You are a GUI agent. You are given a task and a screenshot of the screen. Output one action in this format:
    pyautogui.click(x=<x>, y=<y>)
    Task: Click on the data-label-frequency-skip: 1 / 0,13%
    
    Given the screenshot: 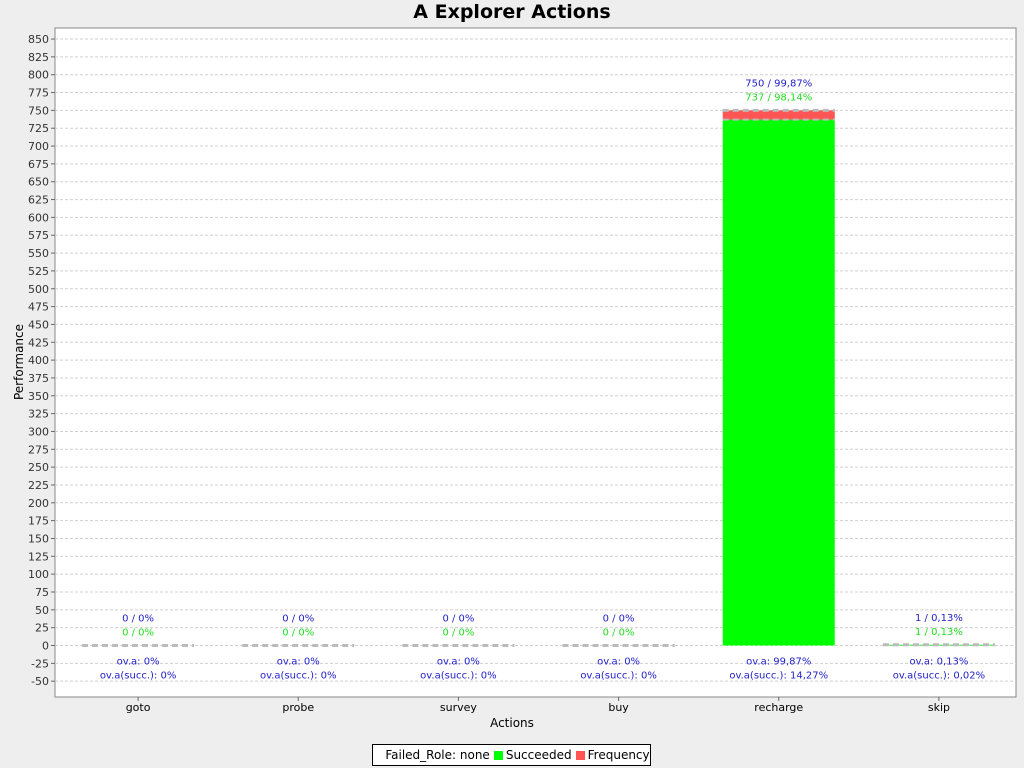 What is the action you would take?
    pyautogui.click(x=939, y=618)
    